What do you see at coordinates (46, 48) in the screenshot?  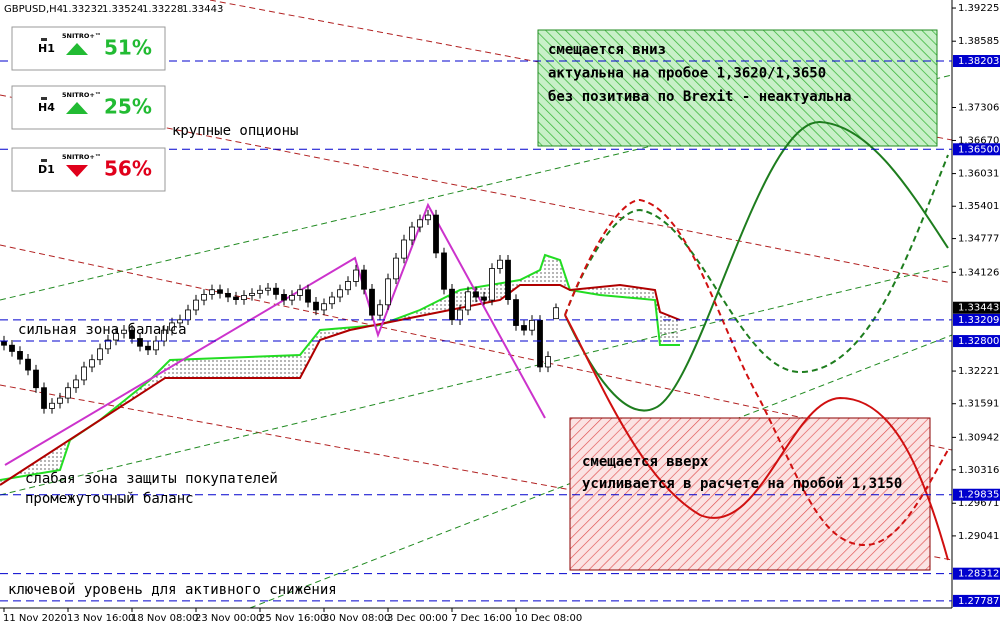 I see `panel-timeframe: H1` at bounding box center [46, 48].